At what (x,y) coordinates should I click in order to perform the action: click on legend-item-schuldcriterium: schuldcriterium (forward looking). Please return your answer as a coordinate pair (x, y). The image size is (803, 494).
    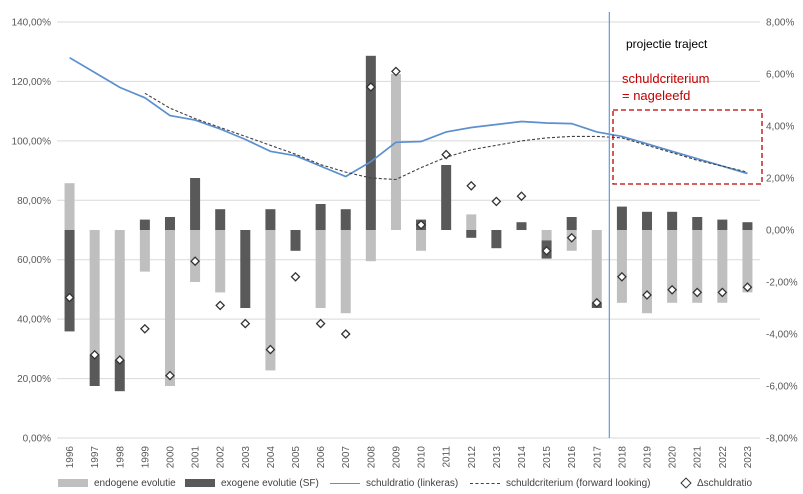
    Looking at the image, I should click on (560, 483).